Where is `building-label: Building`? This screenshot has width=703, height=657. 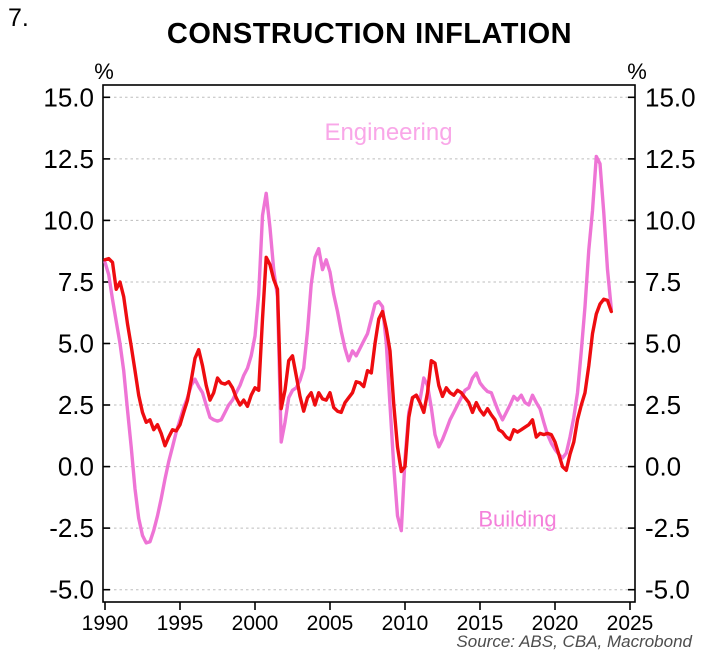
building-label: Building is located at coordinates (517, 518).